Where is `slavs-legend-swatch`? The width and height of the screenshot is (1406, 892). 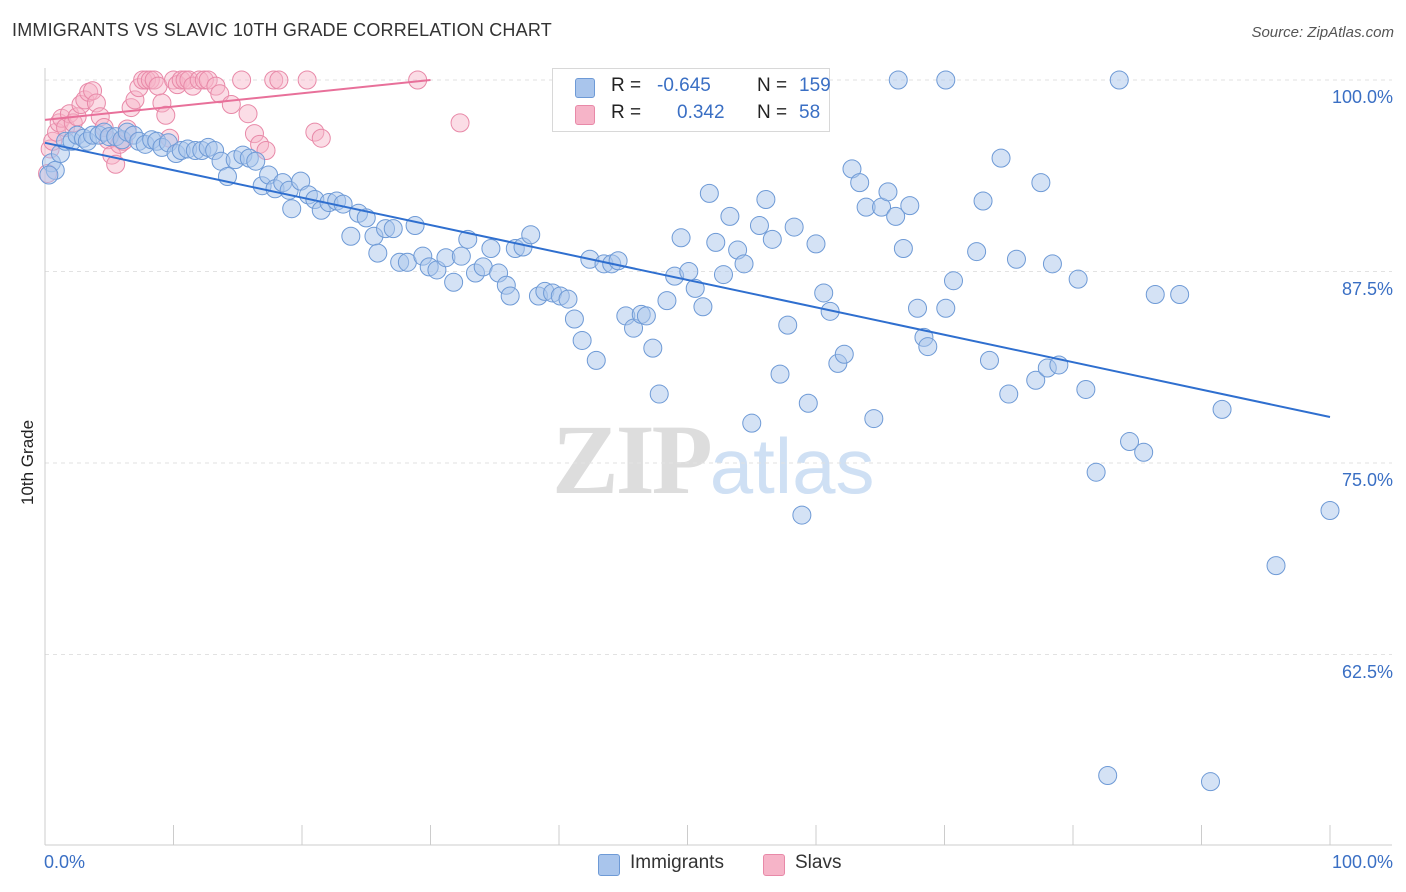
slavs-legend-swatch is located at coordinates (774, 865).